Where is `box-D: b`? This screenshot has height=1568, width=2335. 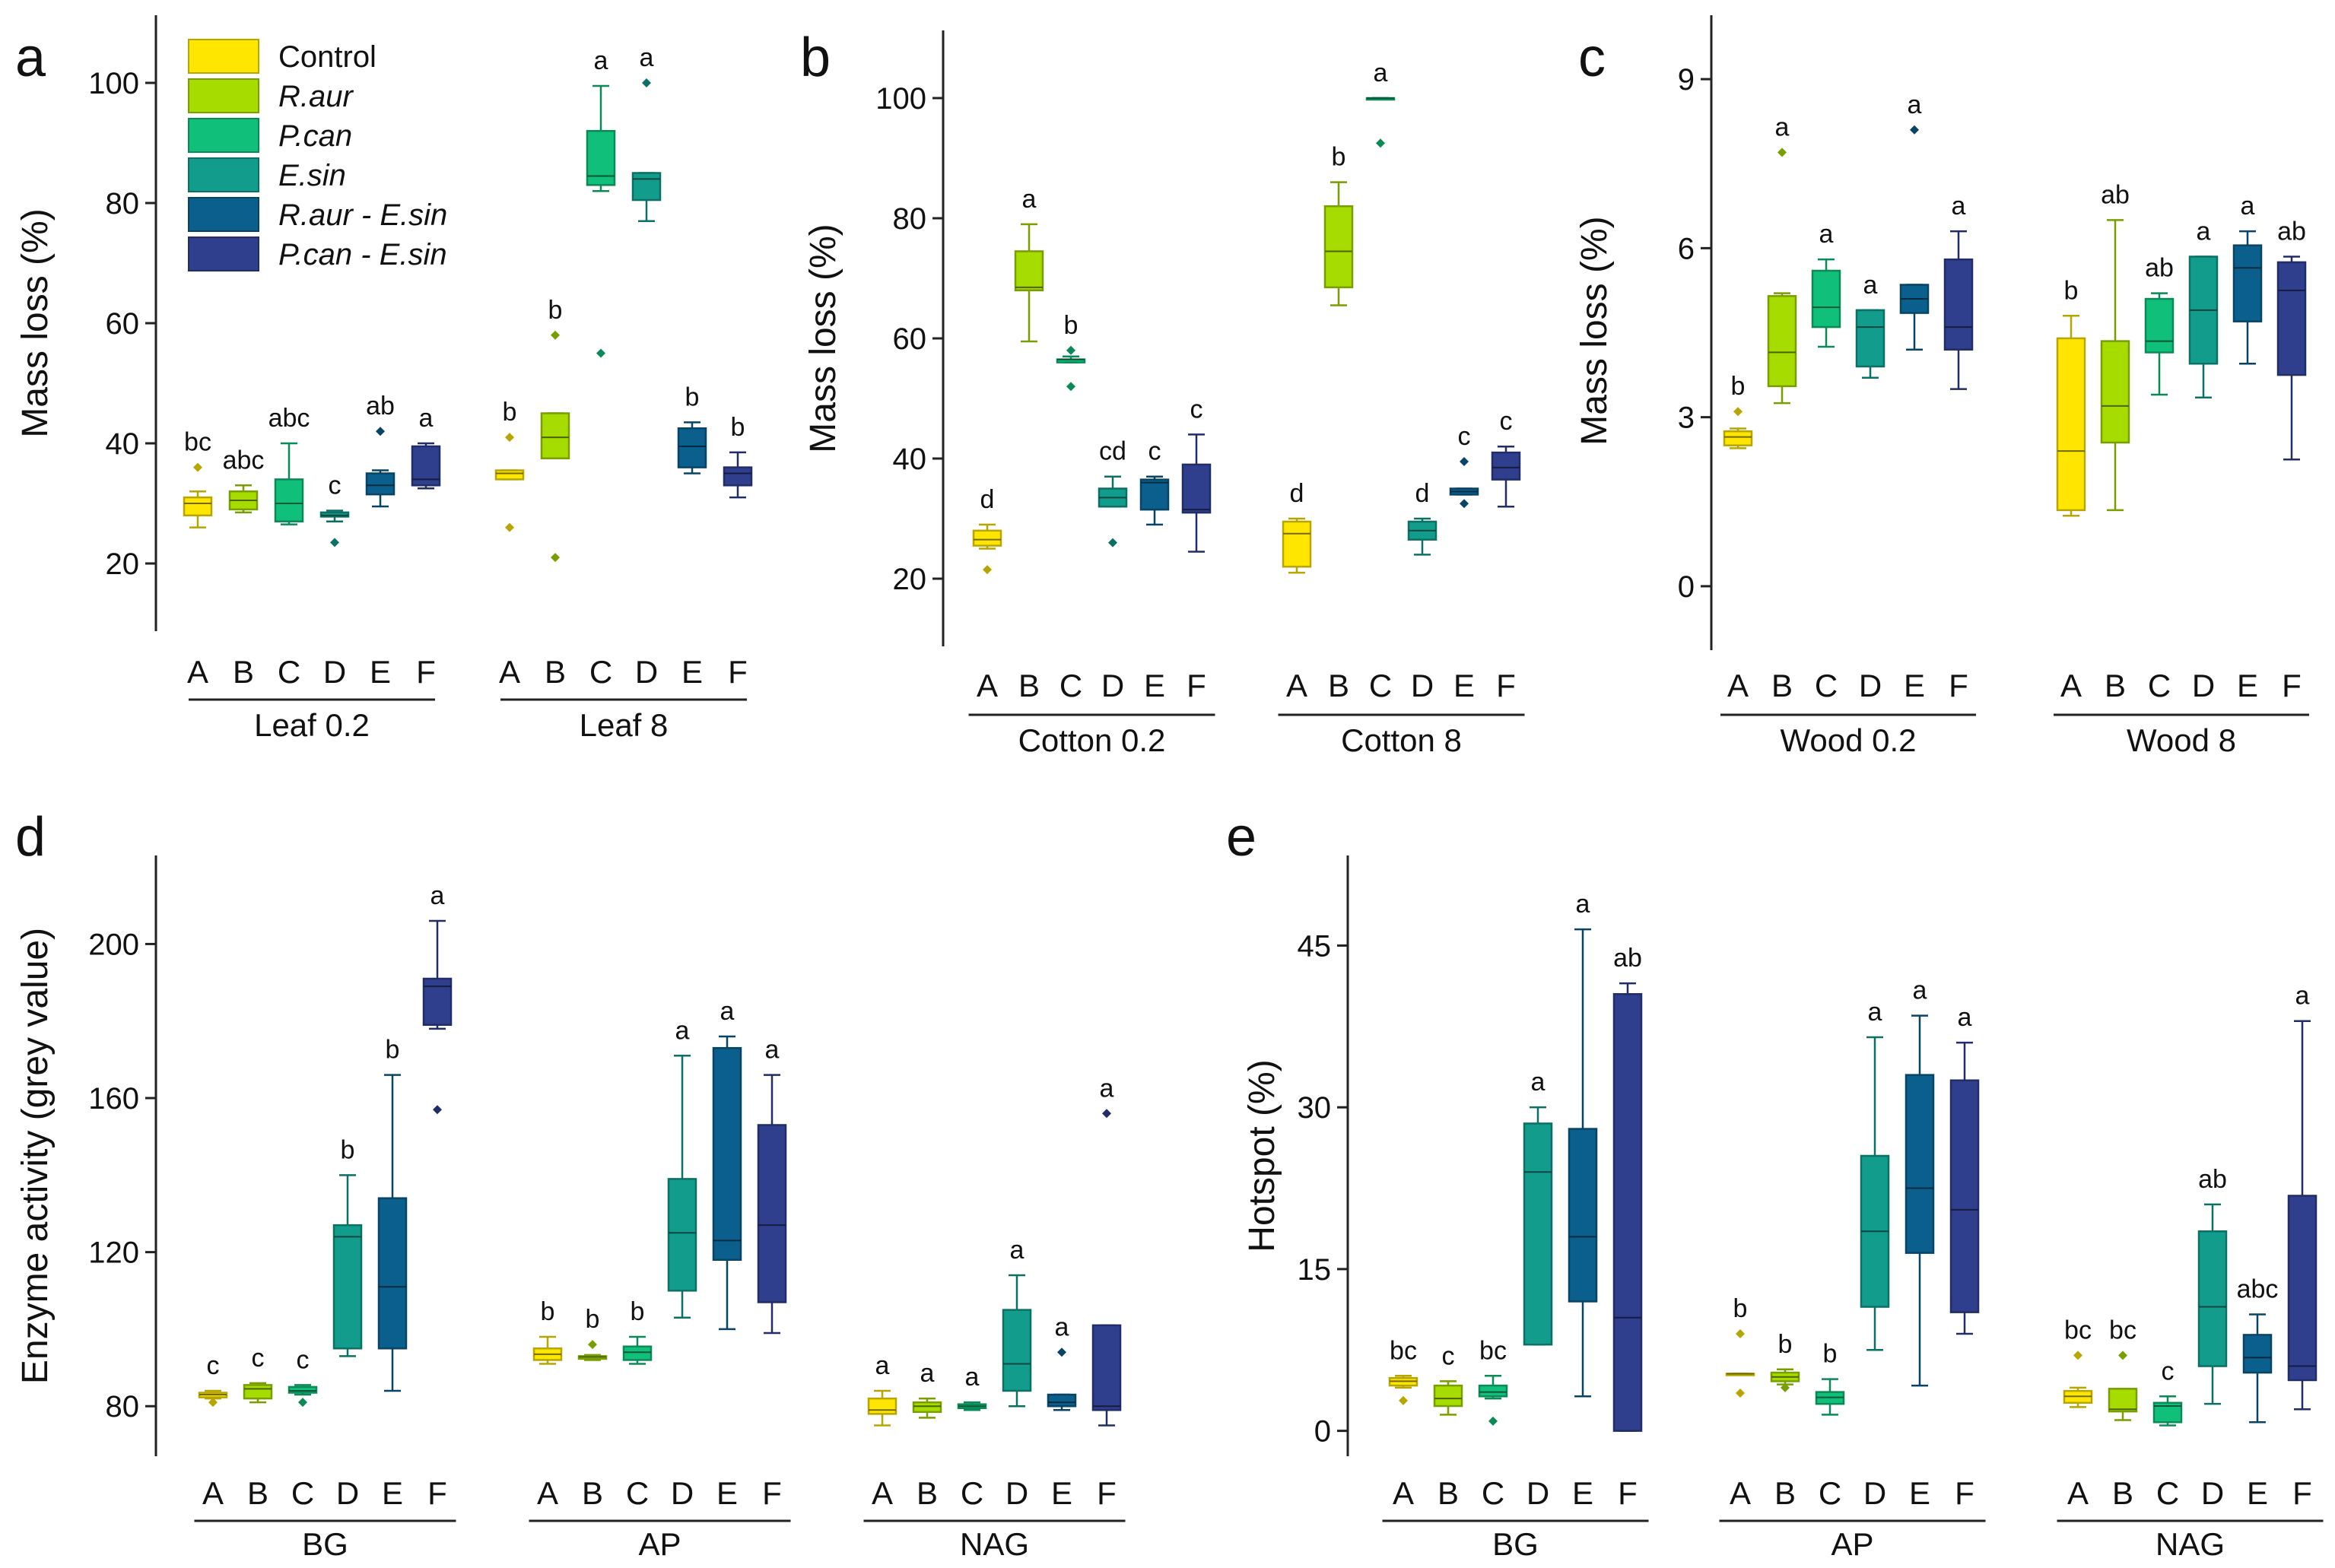
box-D: b is located at coordinates (347, 1246).